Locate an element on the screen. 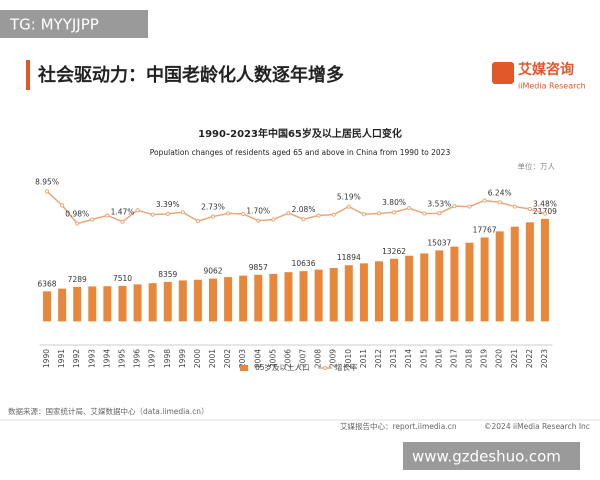  slide-title: 社会驱动力：中国老龄化人数逐年增多 is located at coordinates (191, 75).